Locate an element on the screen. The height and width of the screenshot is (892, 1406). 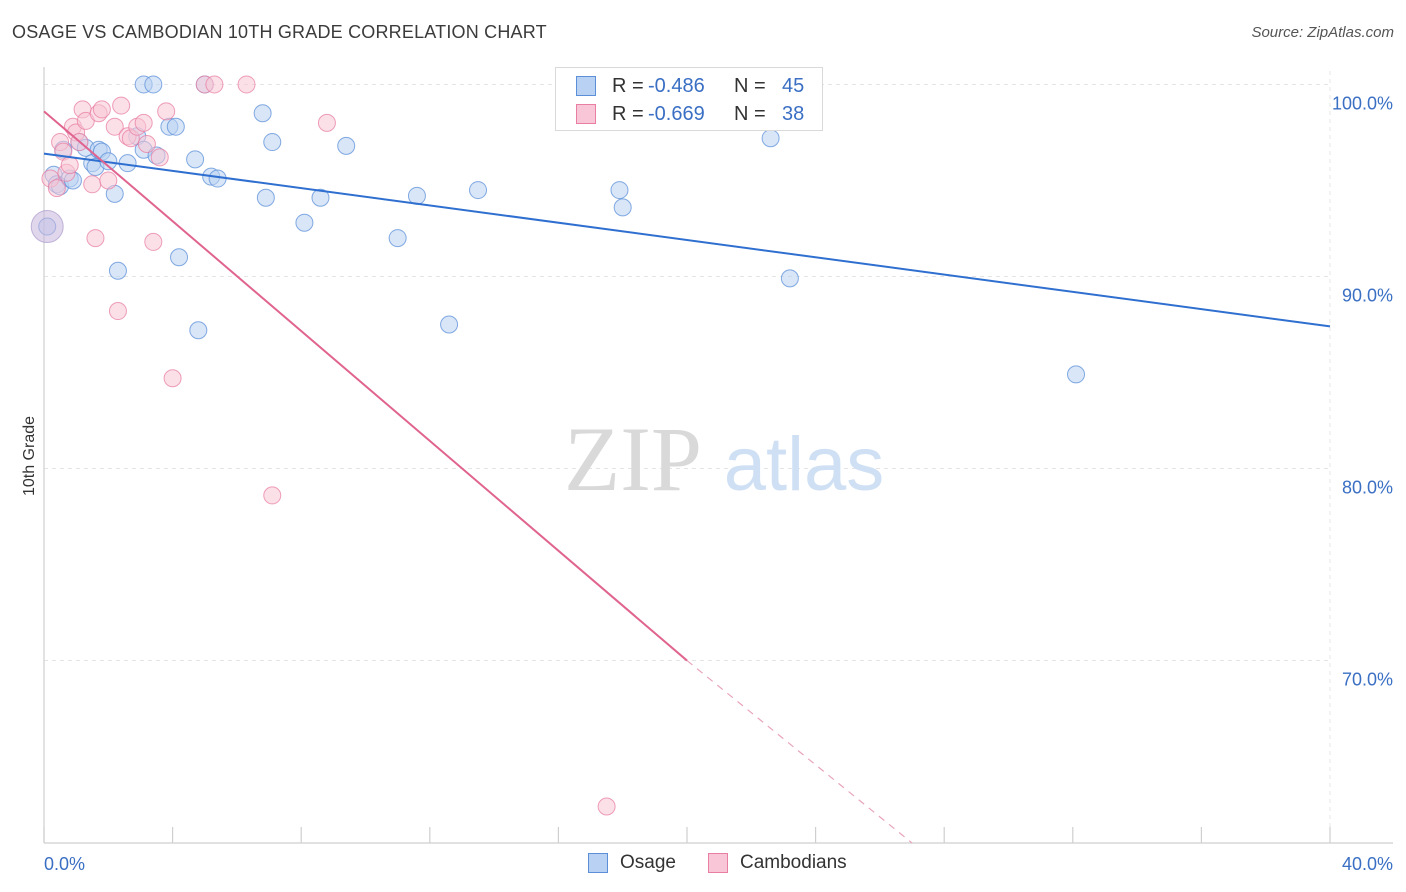
legend-item-cambodians: Cambodians is located at coordinates (777, 863).